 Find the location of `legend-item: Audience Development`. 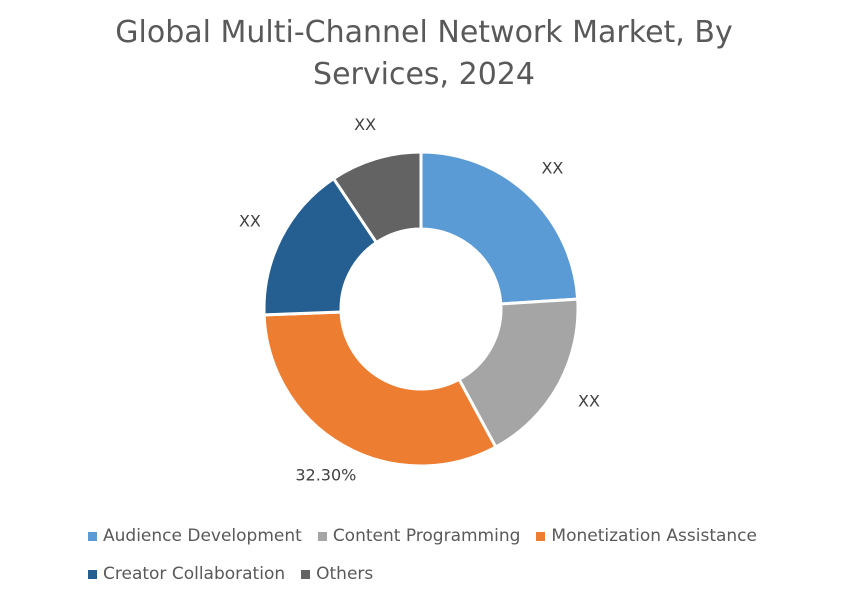

legend-item: Audience Development is located at coordinates (195, 536).